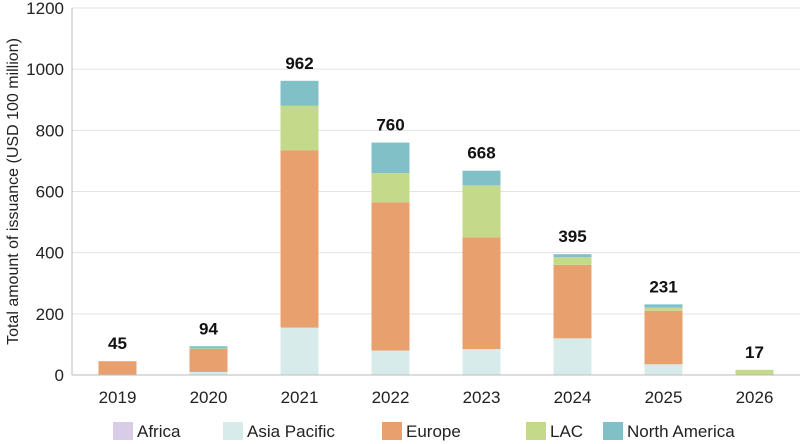 Image resolution: width=800 pixels, height=444 pixels. Describe the element at coordinates (291, 431) in the screenshot. I see `legend-label: Asia Pacific` at that location.